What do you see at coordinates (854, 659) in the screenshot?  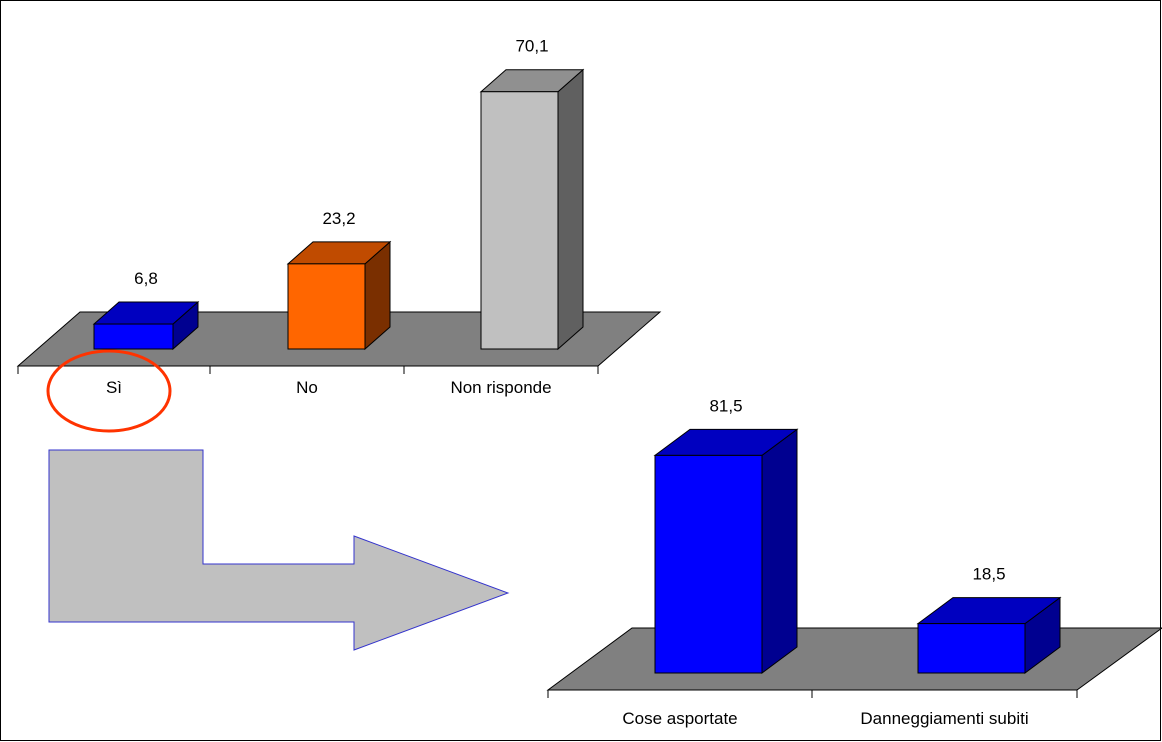 I see `chart-floor` at bounding box center [854, 659].